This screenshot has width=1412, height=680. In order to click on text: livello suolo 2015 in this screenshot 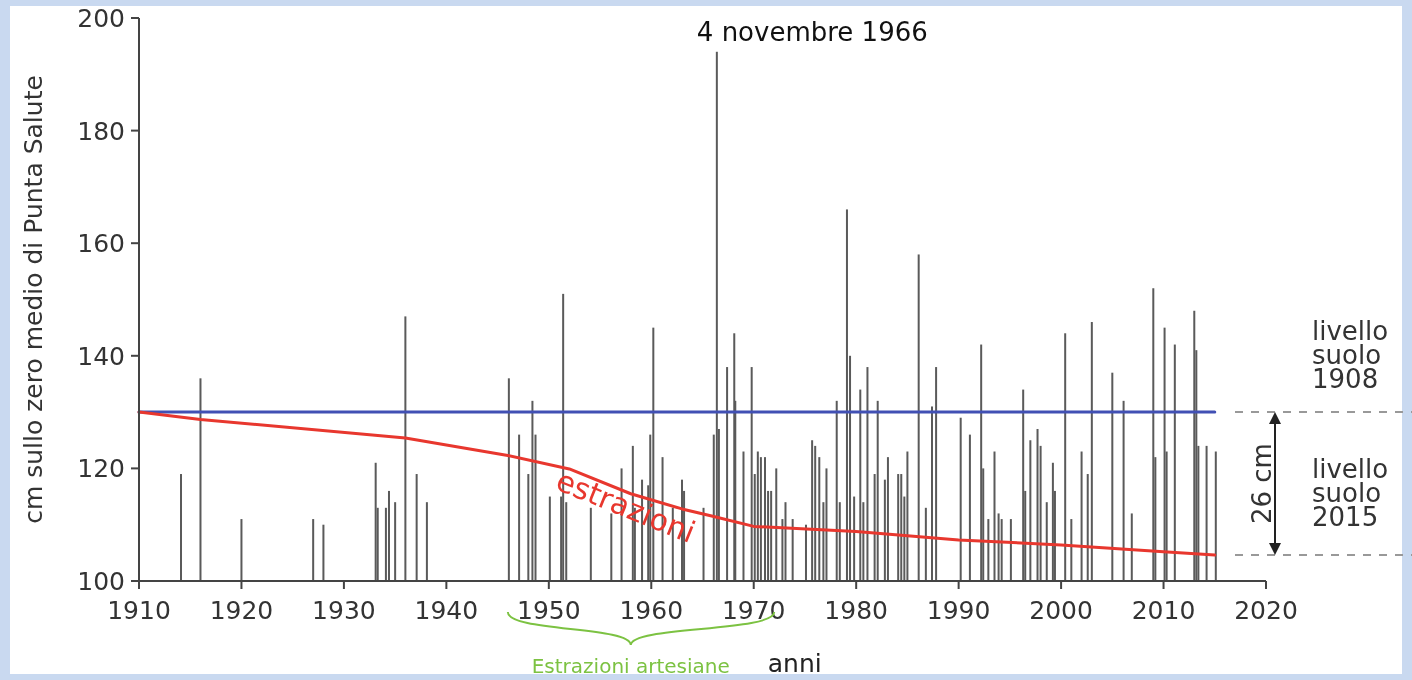, I will do `click(1350, 493)`.